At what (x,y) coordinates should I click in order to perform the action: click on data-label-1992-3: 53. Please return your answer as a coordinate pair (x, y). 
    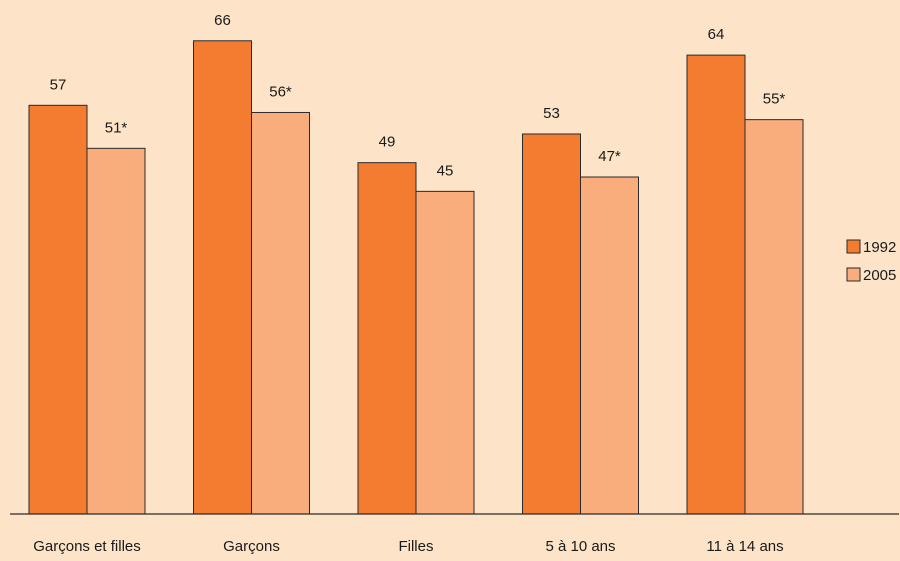
    Looking at the image, I should click on (551, 113).